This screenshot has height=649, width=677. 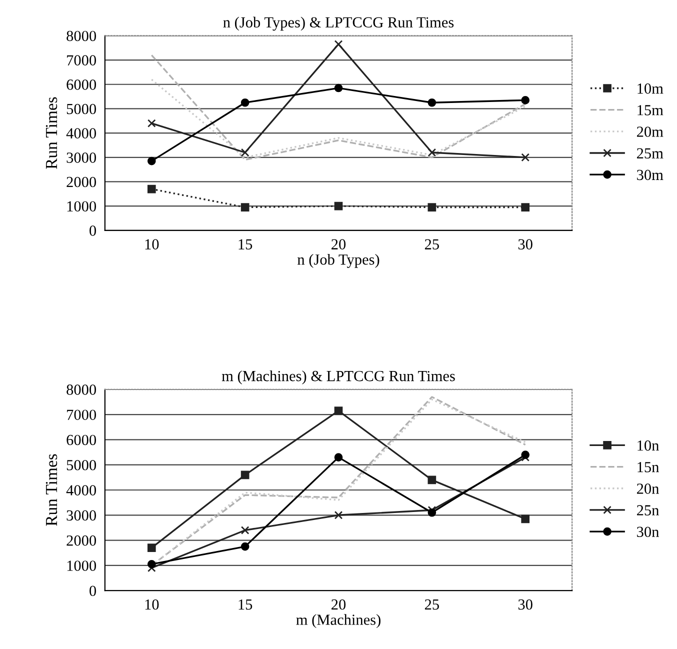 What do you see at coordinates (650, 131) in the screenshot?
I see `legend-label: 20m` at bounding box center [650, 131].